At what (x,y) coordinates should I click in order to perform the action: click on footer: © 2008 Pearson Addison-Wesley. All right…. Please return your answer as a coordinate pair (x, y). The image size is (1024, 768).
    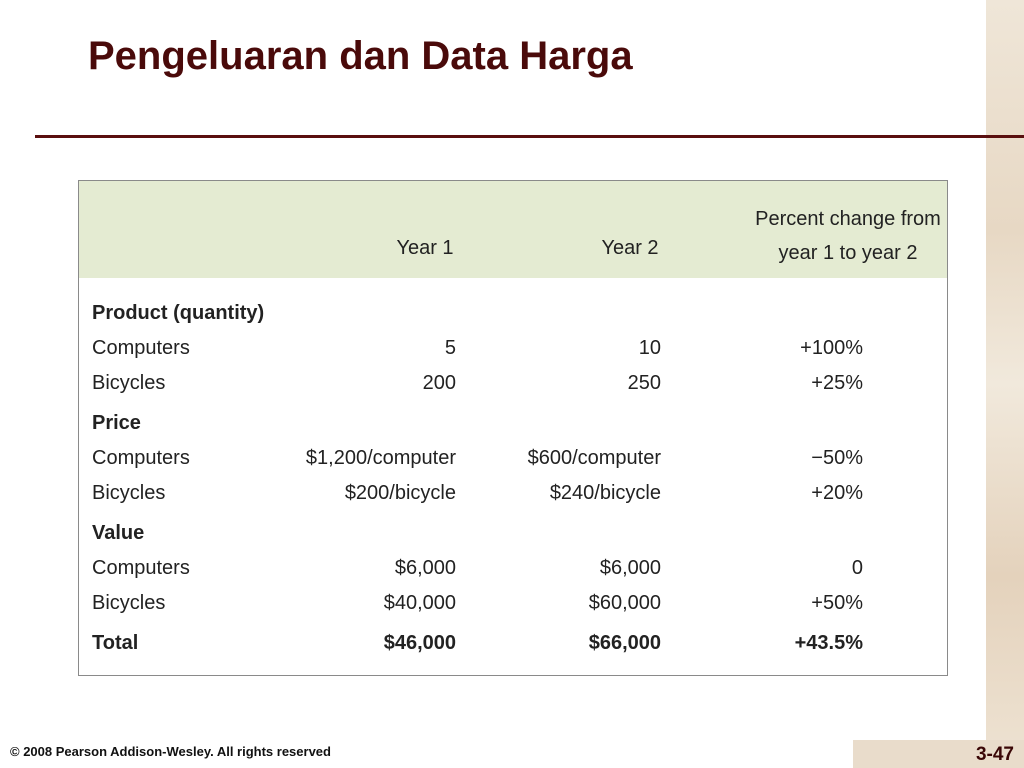
    Looking at the image, I should click on (170, 751).